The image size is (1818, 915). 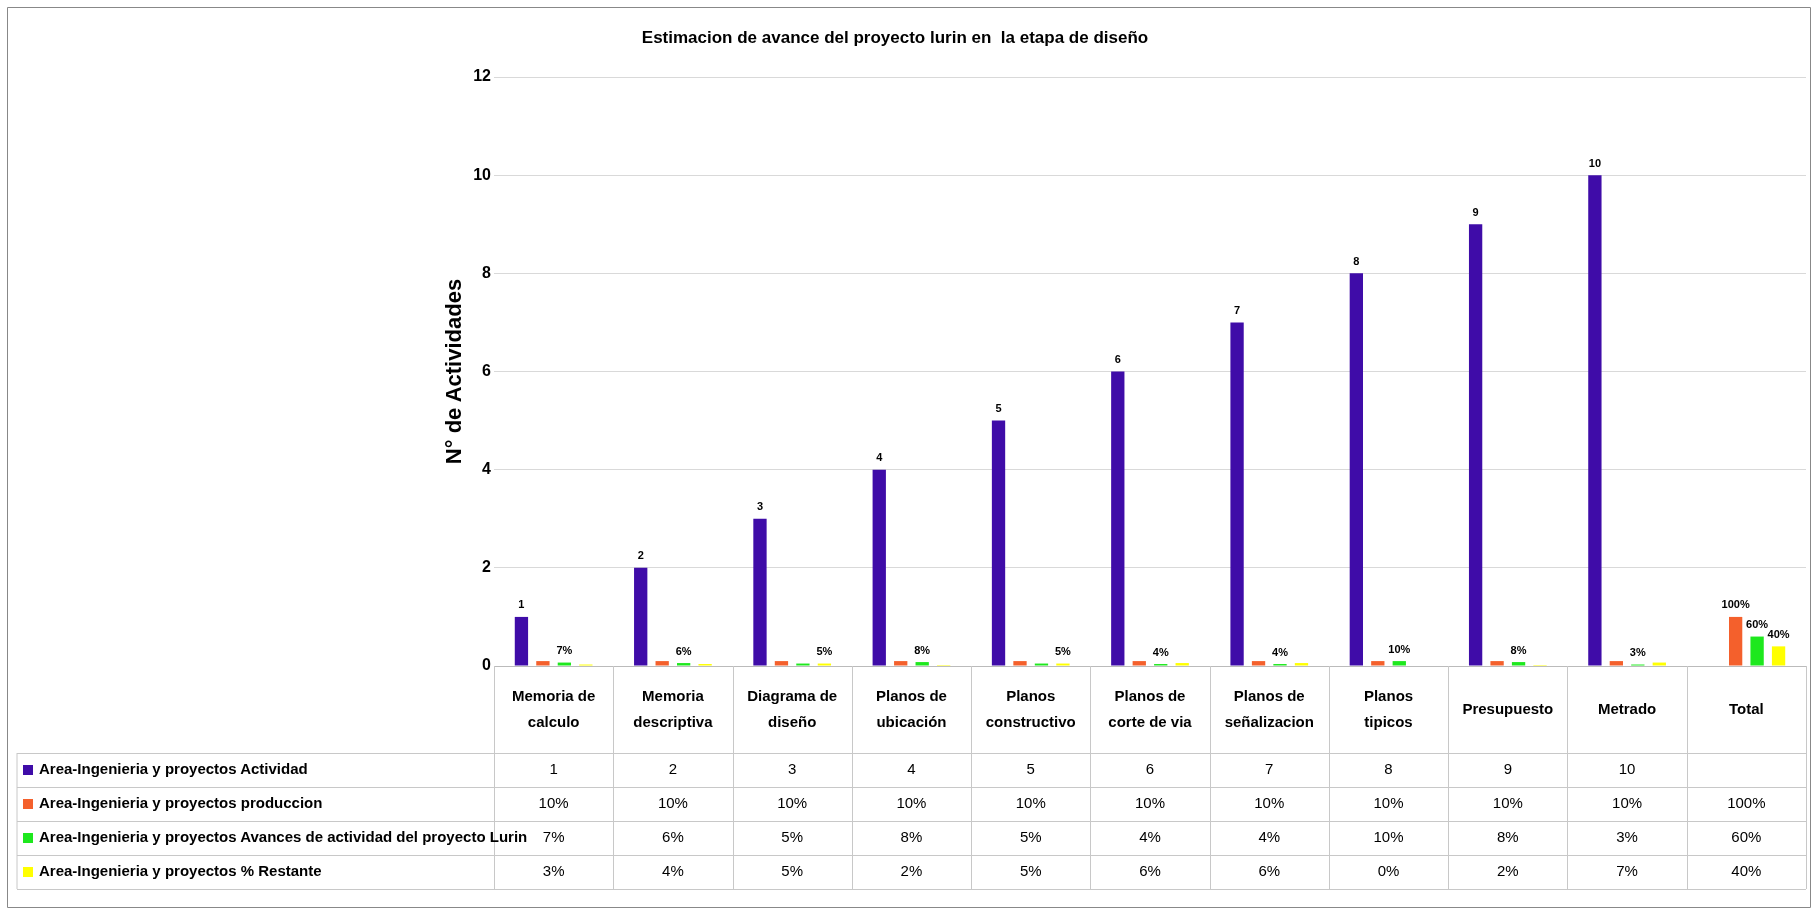 I want to click on annotation: 4%, so click(x=1160, y=651).